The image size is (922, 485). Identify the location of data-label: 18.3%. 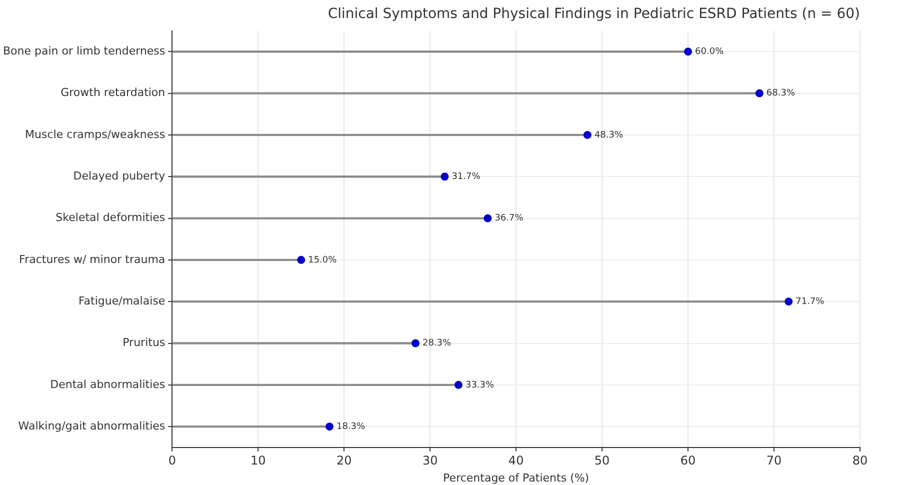
(351, 427).